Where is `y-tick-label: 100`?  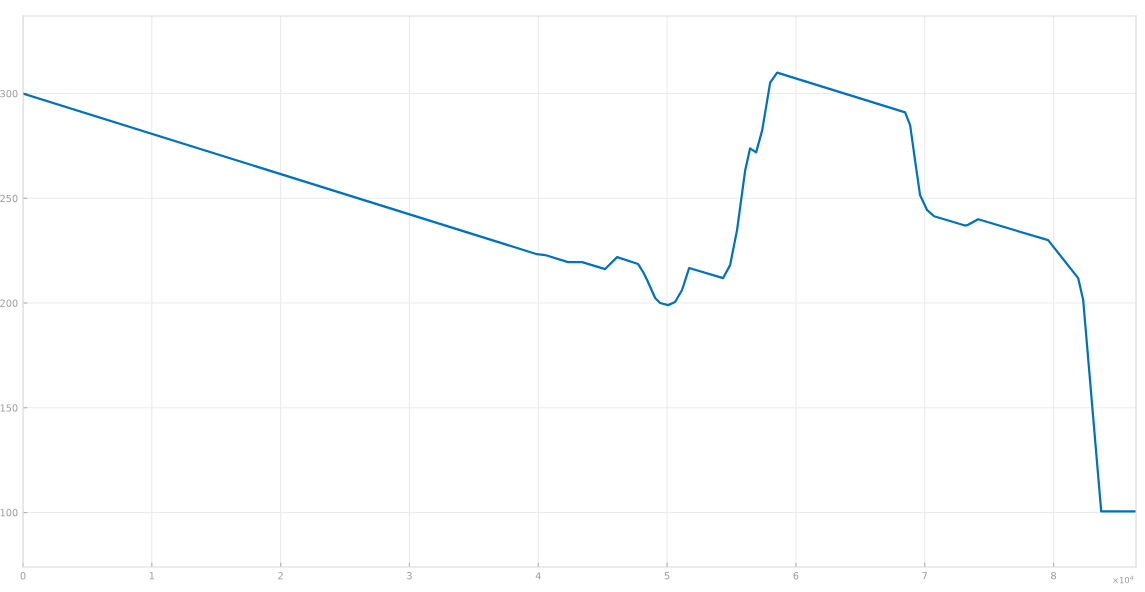 y-tick-label: 100 is located at coordinates (9, 513).